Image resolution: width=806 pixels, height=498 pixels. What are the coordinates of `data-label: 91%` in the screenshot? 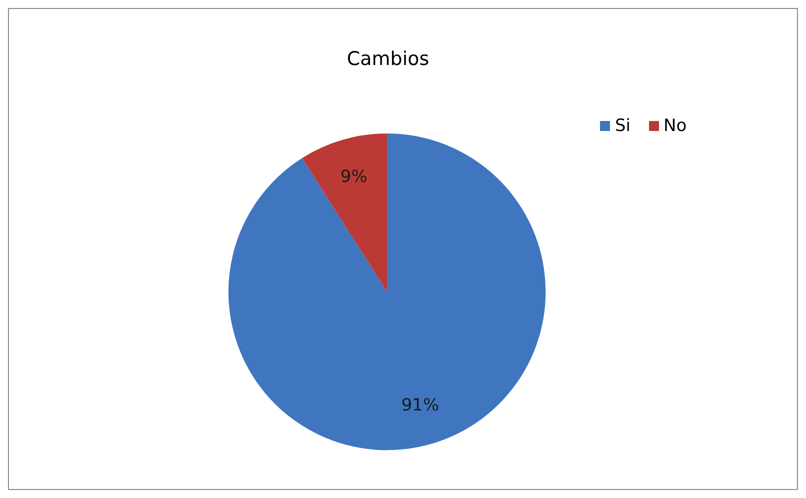 It's located at (420, 404).